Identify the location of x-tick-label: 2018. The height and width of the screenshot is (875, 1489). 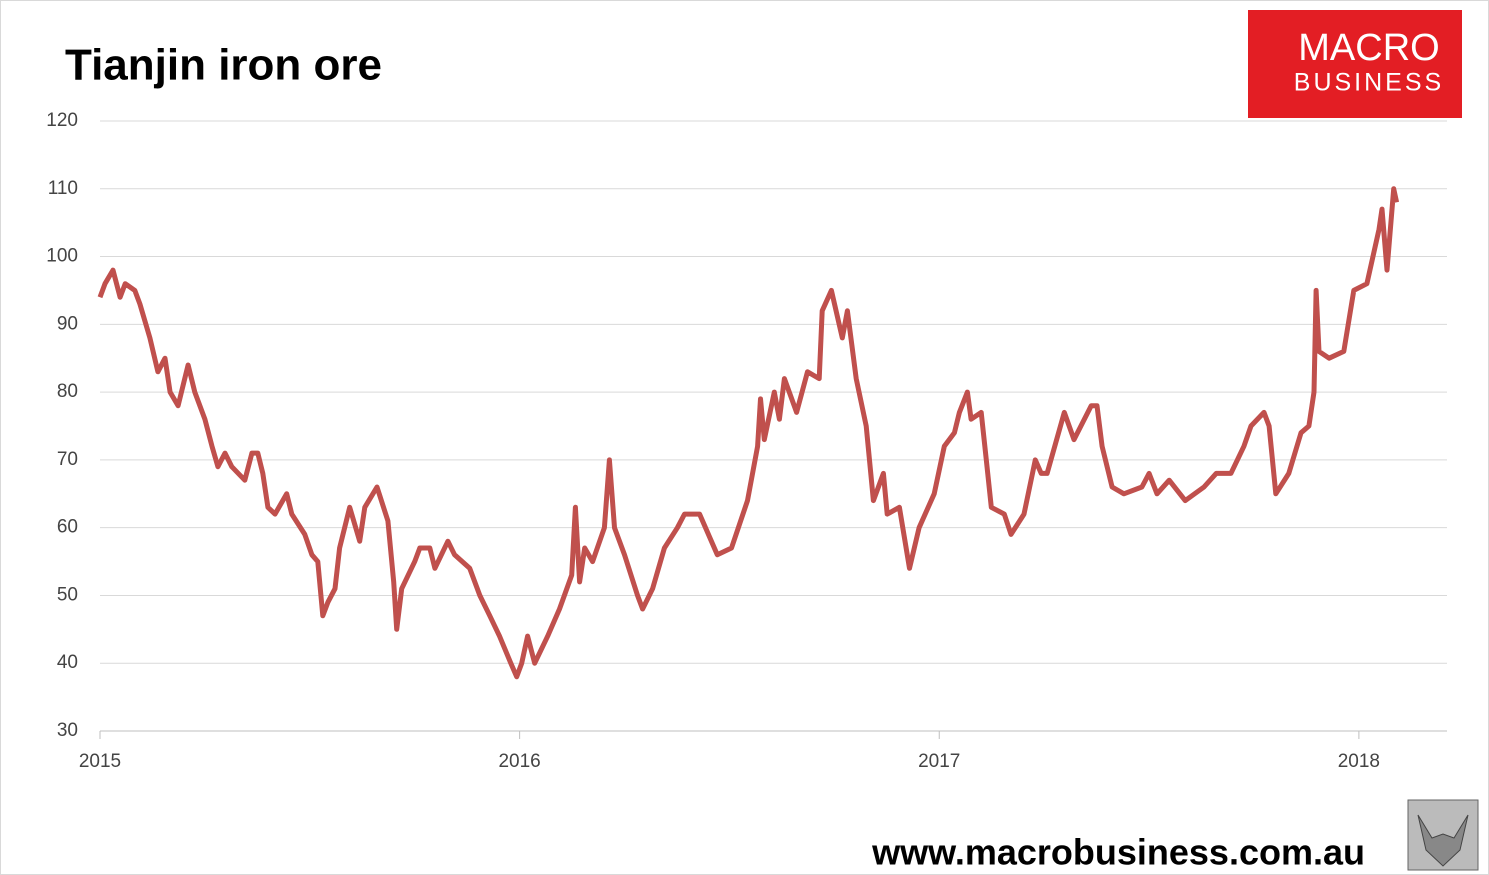
(1359, 761).